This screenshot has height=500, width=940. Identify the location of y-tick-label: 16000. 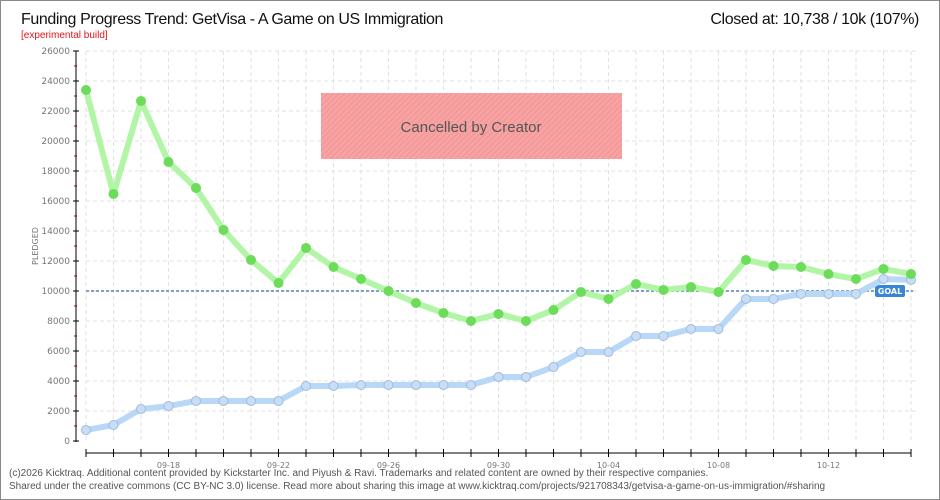
(55, 202).